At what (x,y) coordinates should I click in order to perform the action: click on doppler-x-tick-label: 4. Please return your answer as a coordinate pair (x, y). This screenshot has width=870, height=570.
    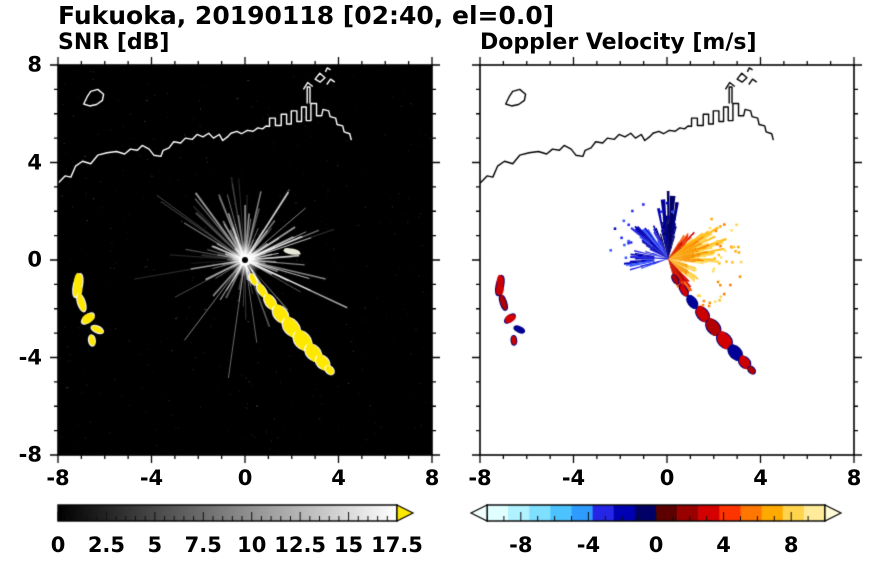
    Looking at the image, I should click on (760, 478).